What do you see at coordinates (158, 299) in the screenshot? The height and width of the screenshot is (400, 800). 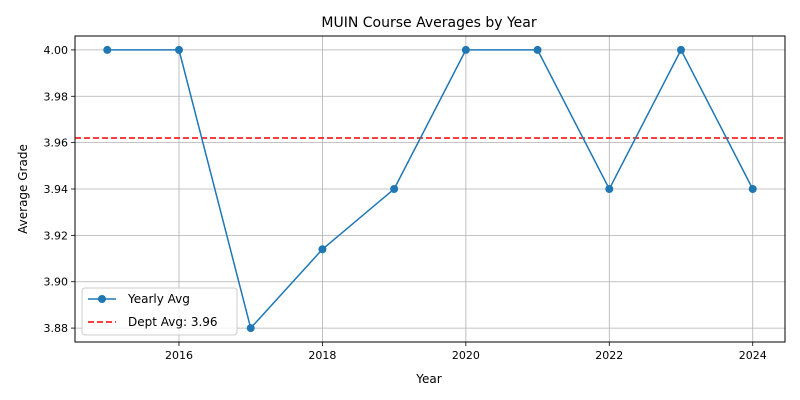 I see `legend-series-label: Yearly Avg` at bounding box center [158, 299].